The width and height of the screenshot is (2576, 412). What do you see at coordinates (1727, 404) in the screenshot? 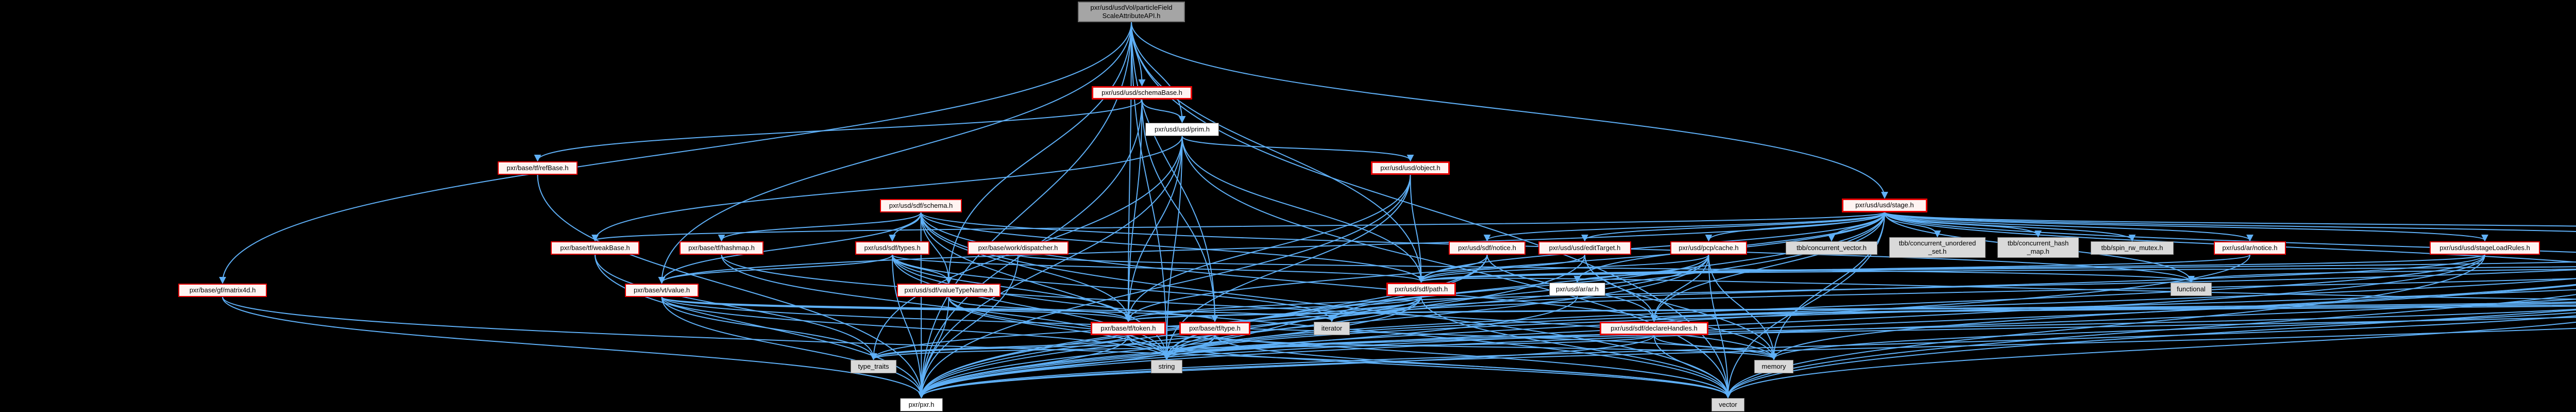
I see `graph-node-vector: vector` at bounding box center [1727, 404].